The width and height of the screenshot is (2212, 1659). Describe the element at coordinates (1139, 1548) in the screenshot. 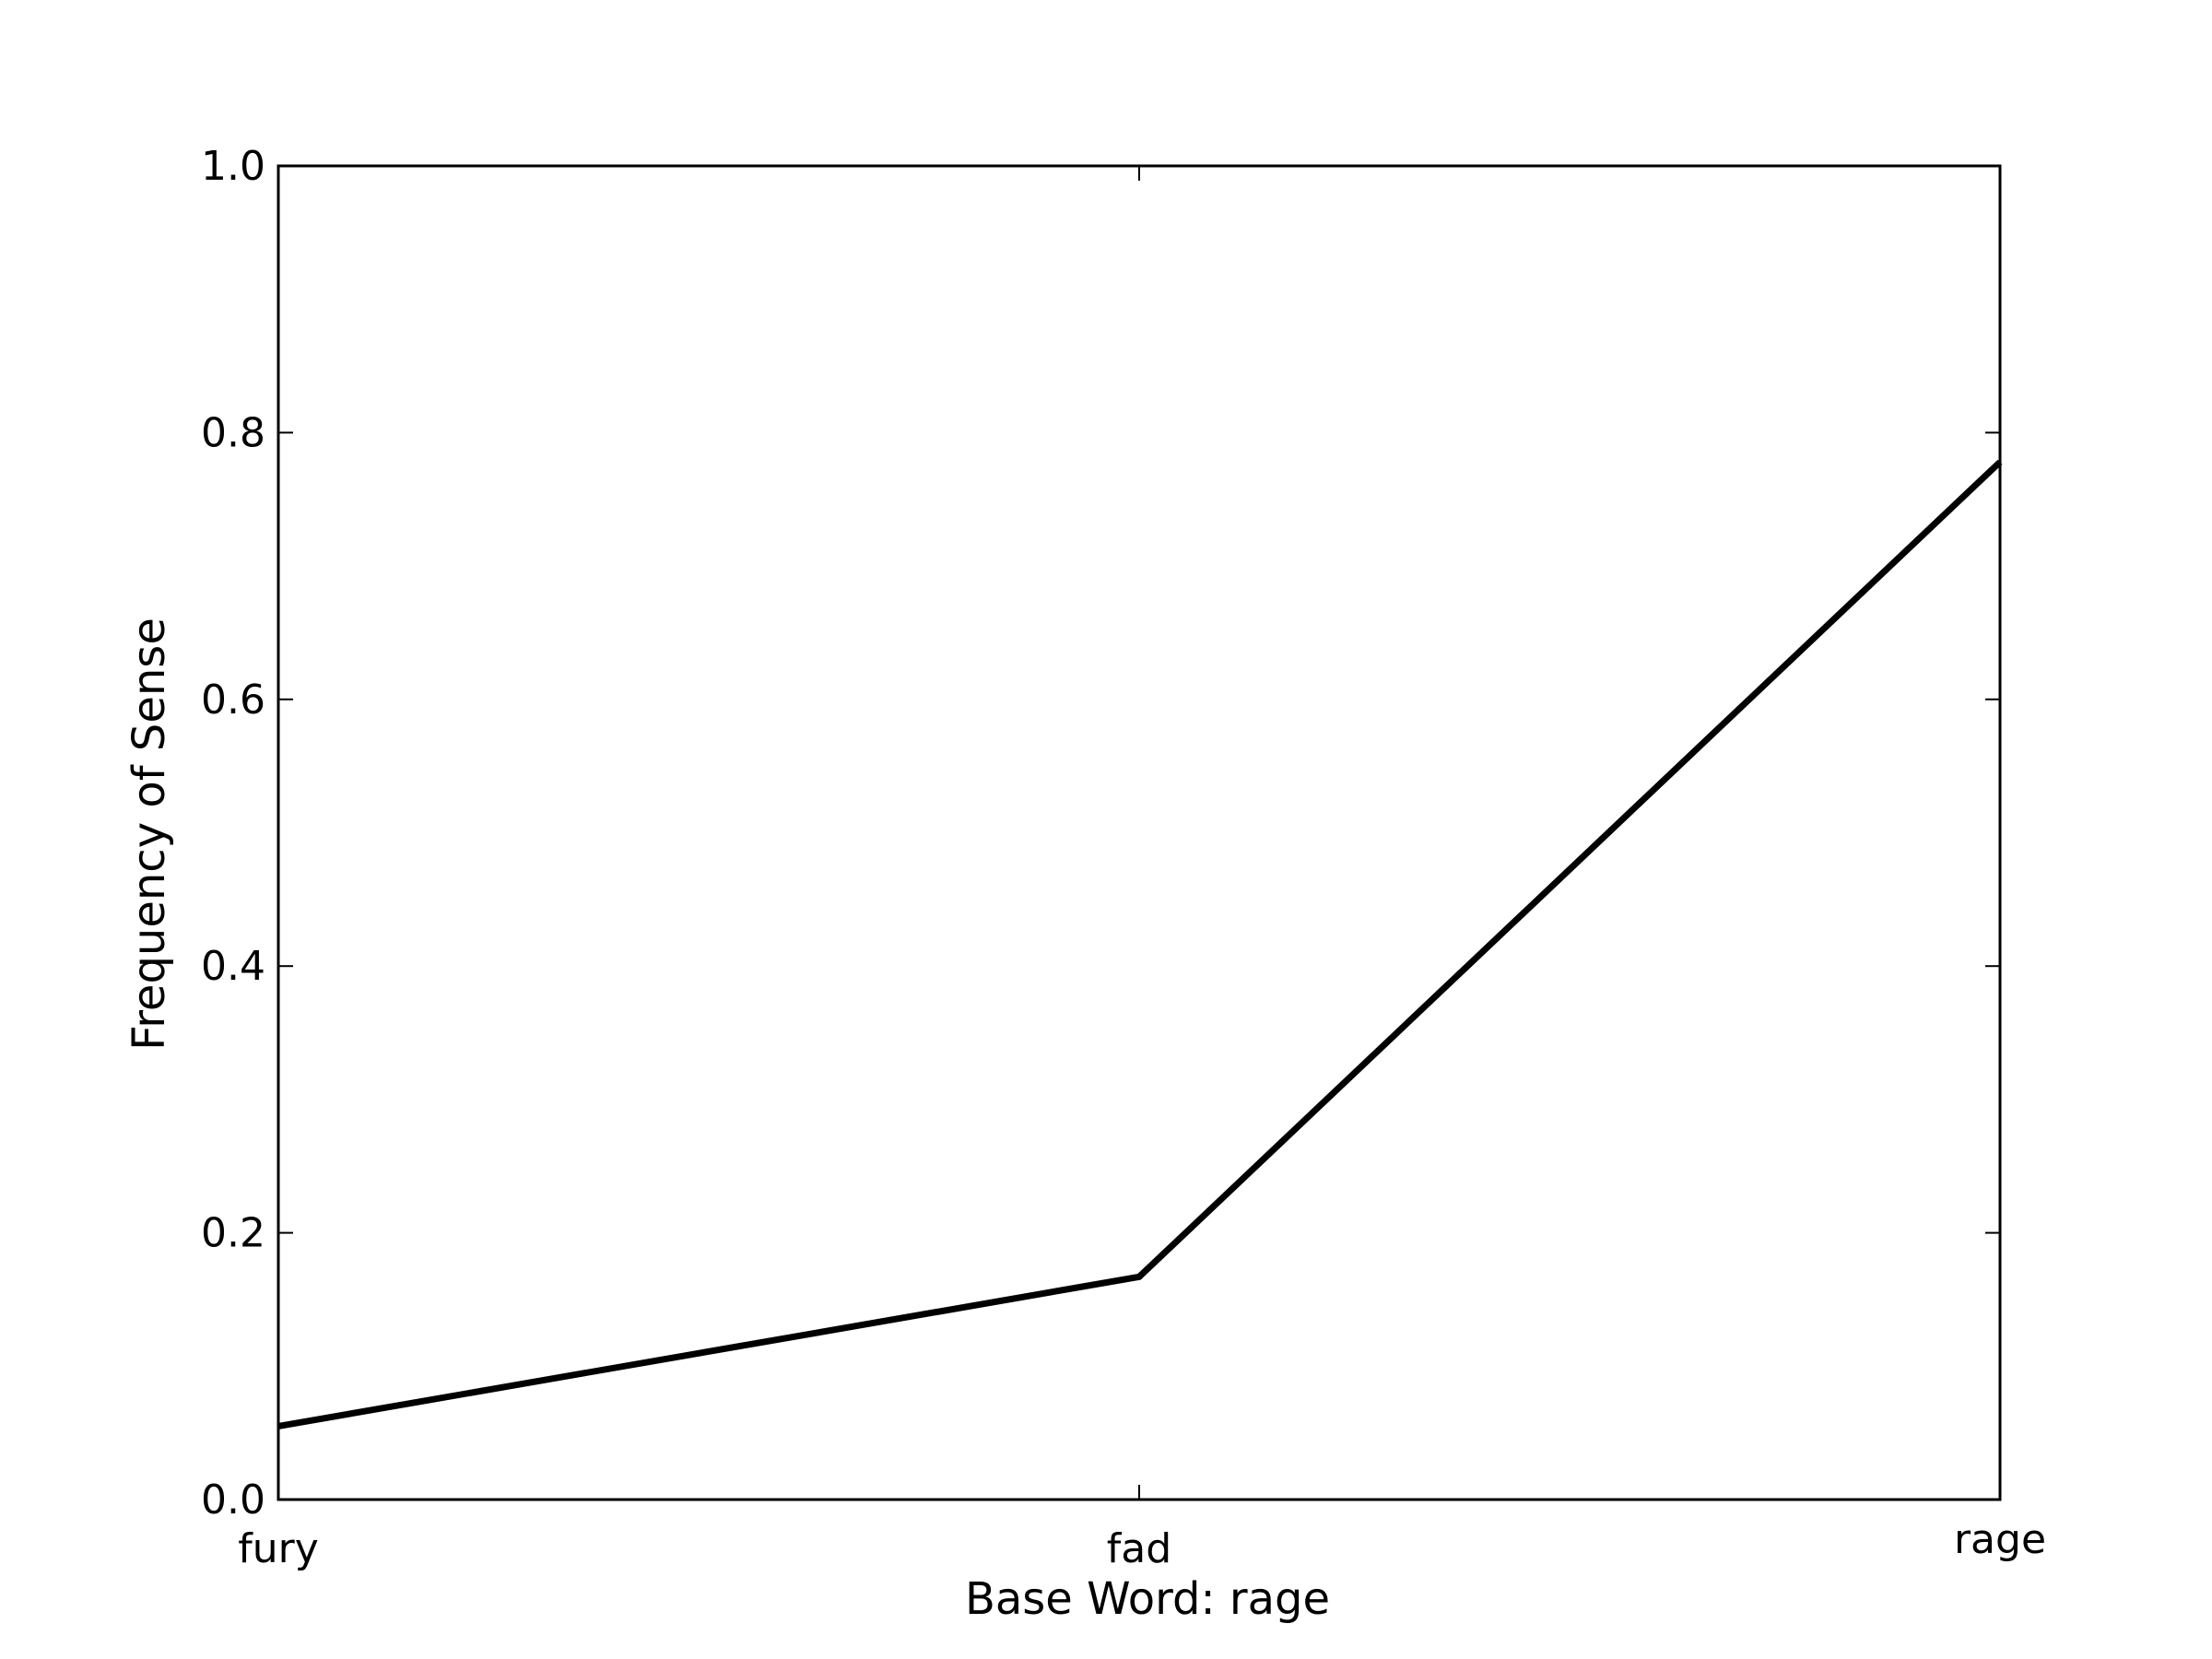

I see `x-tick-label: fad` at that location.